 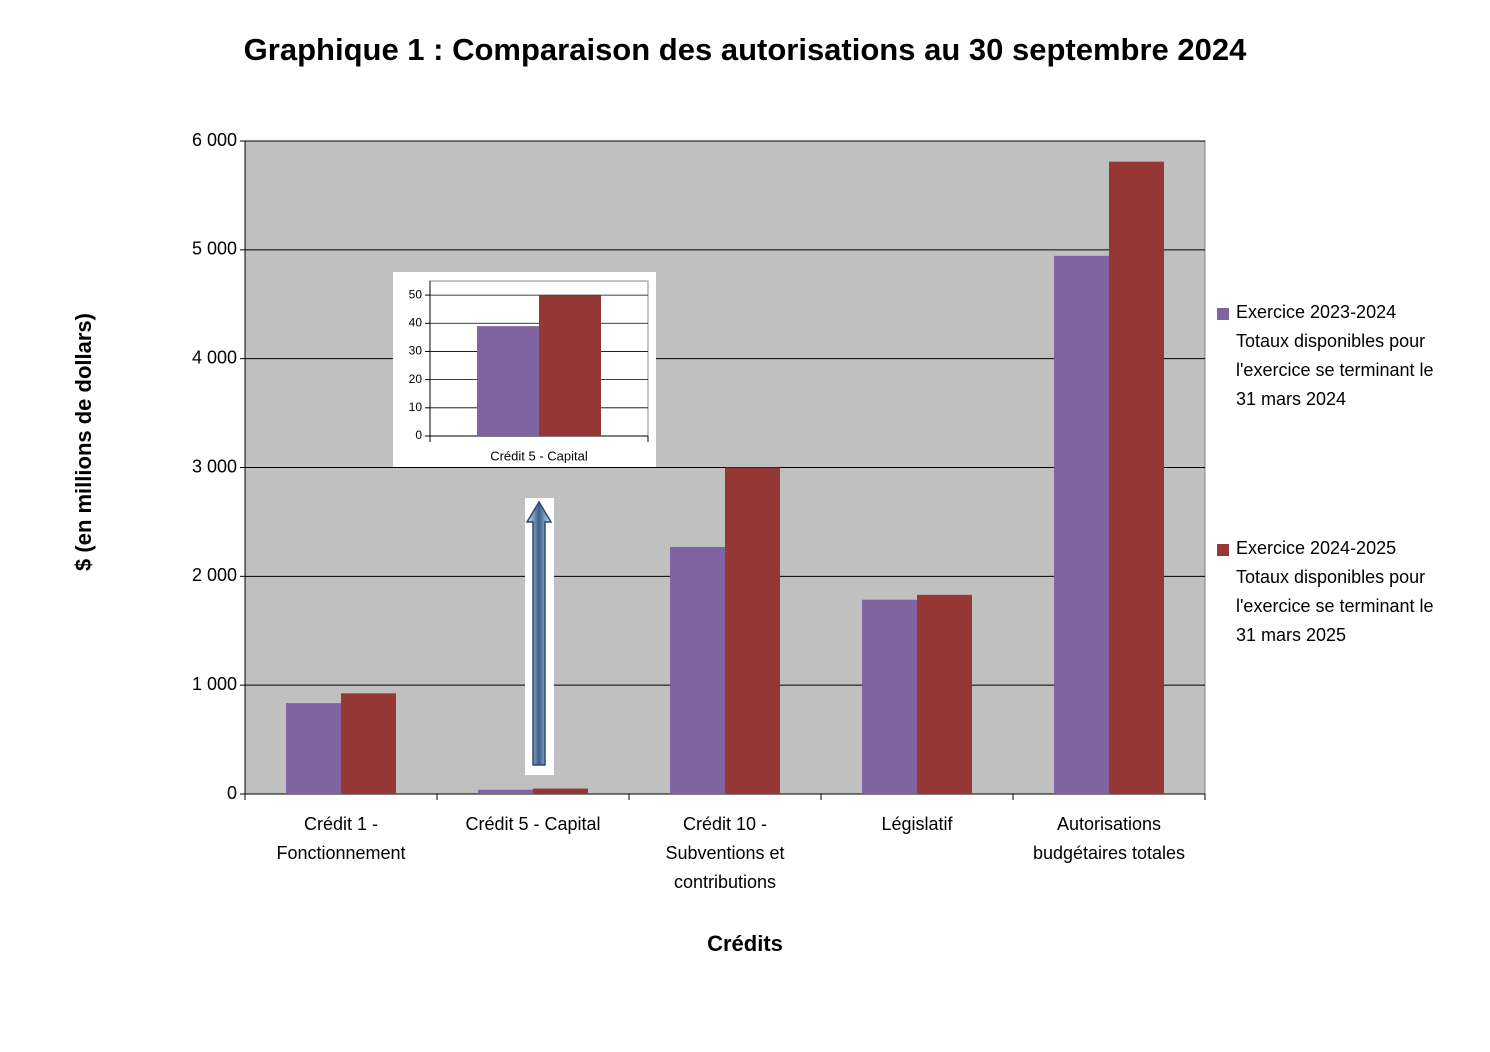 What do you see at coordinates (416, 379) in the screenshot?
I see `y-tick-label: 20` at bounding box center [416, 379].